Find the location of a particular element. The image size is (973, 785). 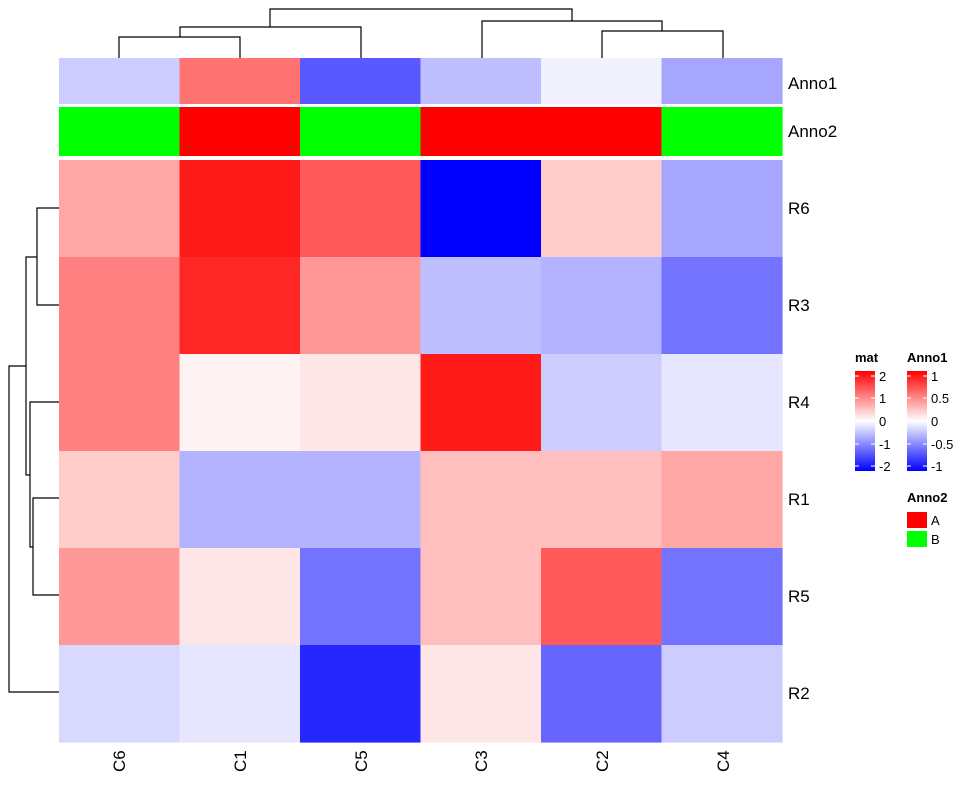

legend-anno1-tick: -0.5 is located at coordinates (942, 444).